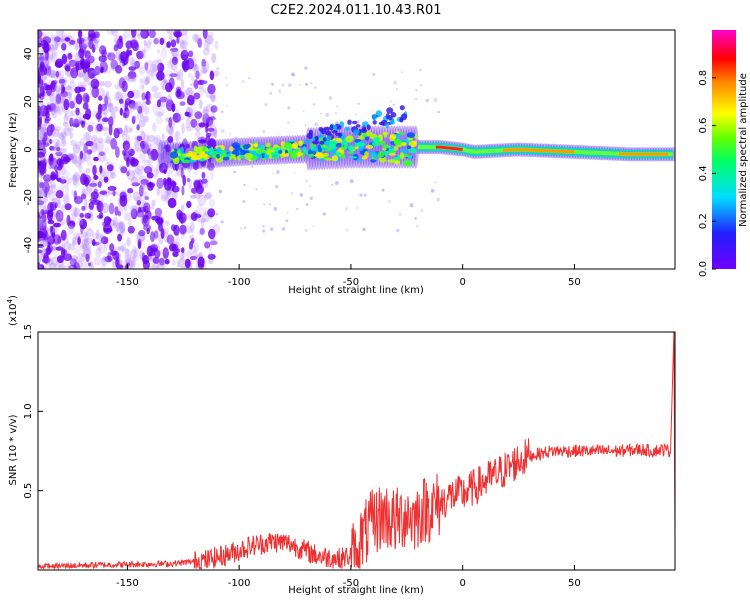 The height and width of the screenshot is (604, 750). I want to click on snr-y-label: SNR (10 * v/v), so click(13, 449).